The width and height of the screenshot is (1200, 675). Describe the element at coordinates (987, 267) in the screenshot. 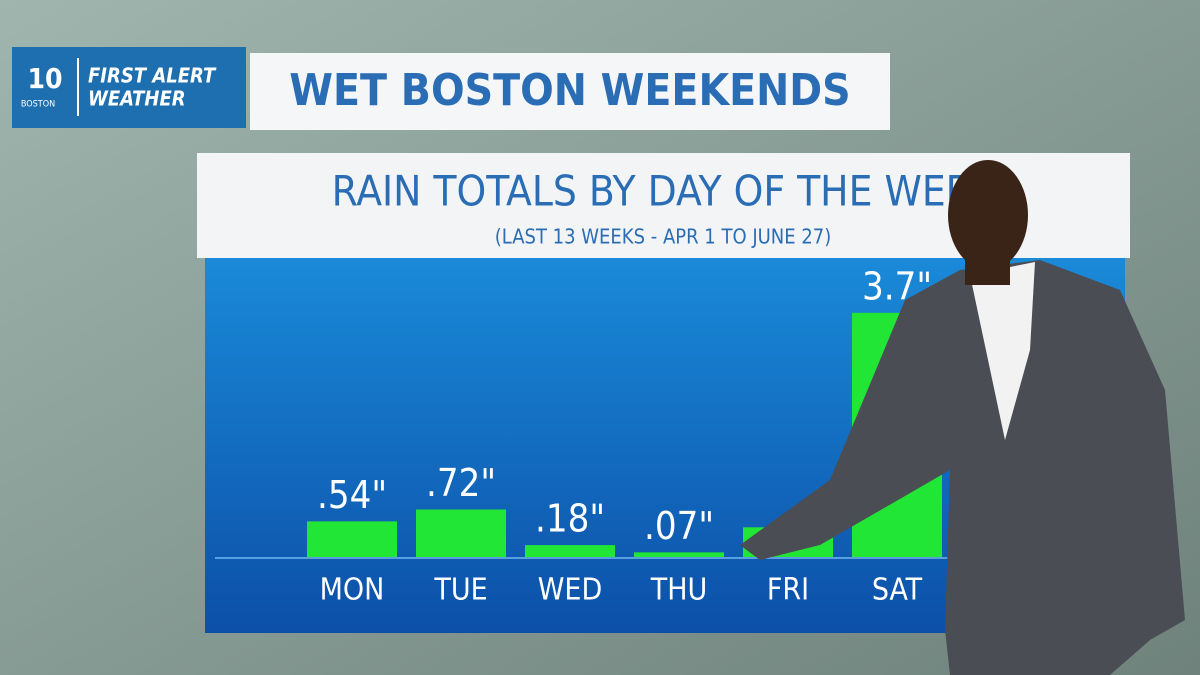

I see `presenter-neck` at that location.